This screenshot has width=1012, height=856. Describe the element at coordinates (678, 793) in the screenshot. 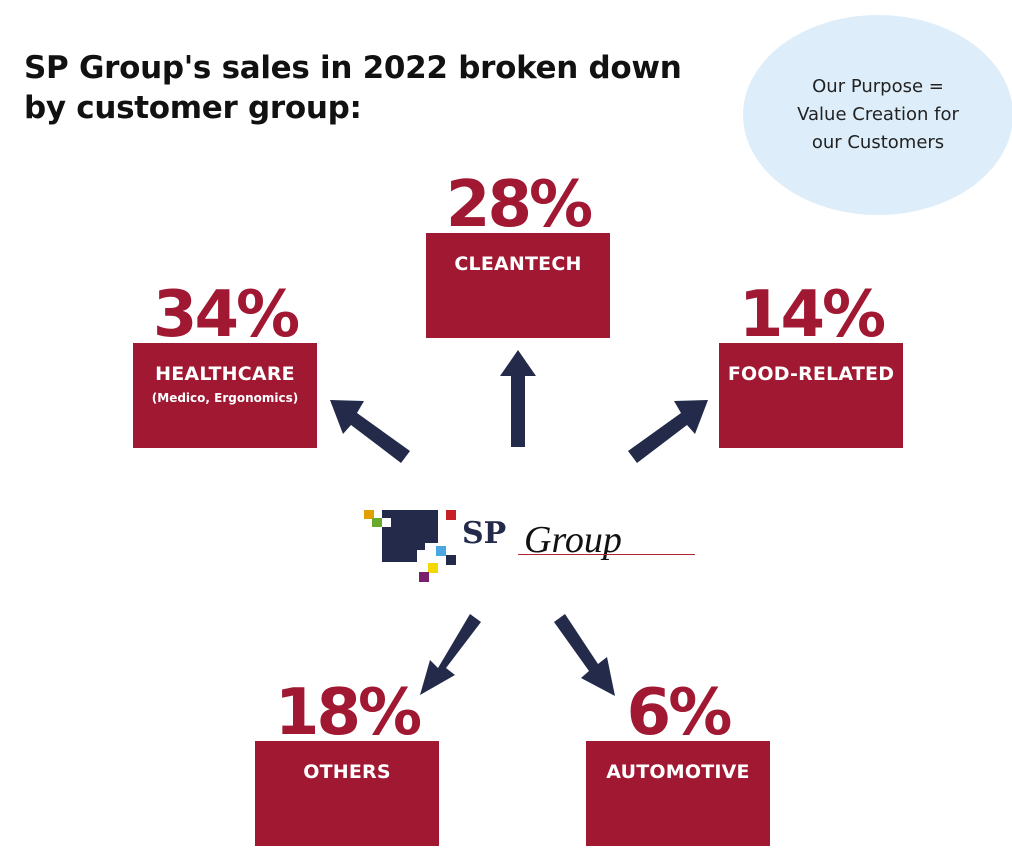

I see `segment-box: AUTOMOTIVE` at that location.